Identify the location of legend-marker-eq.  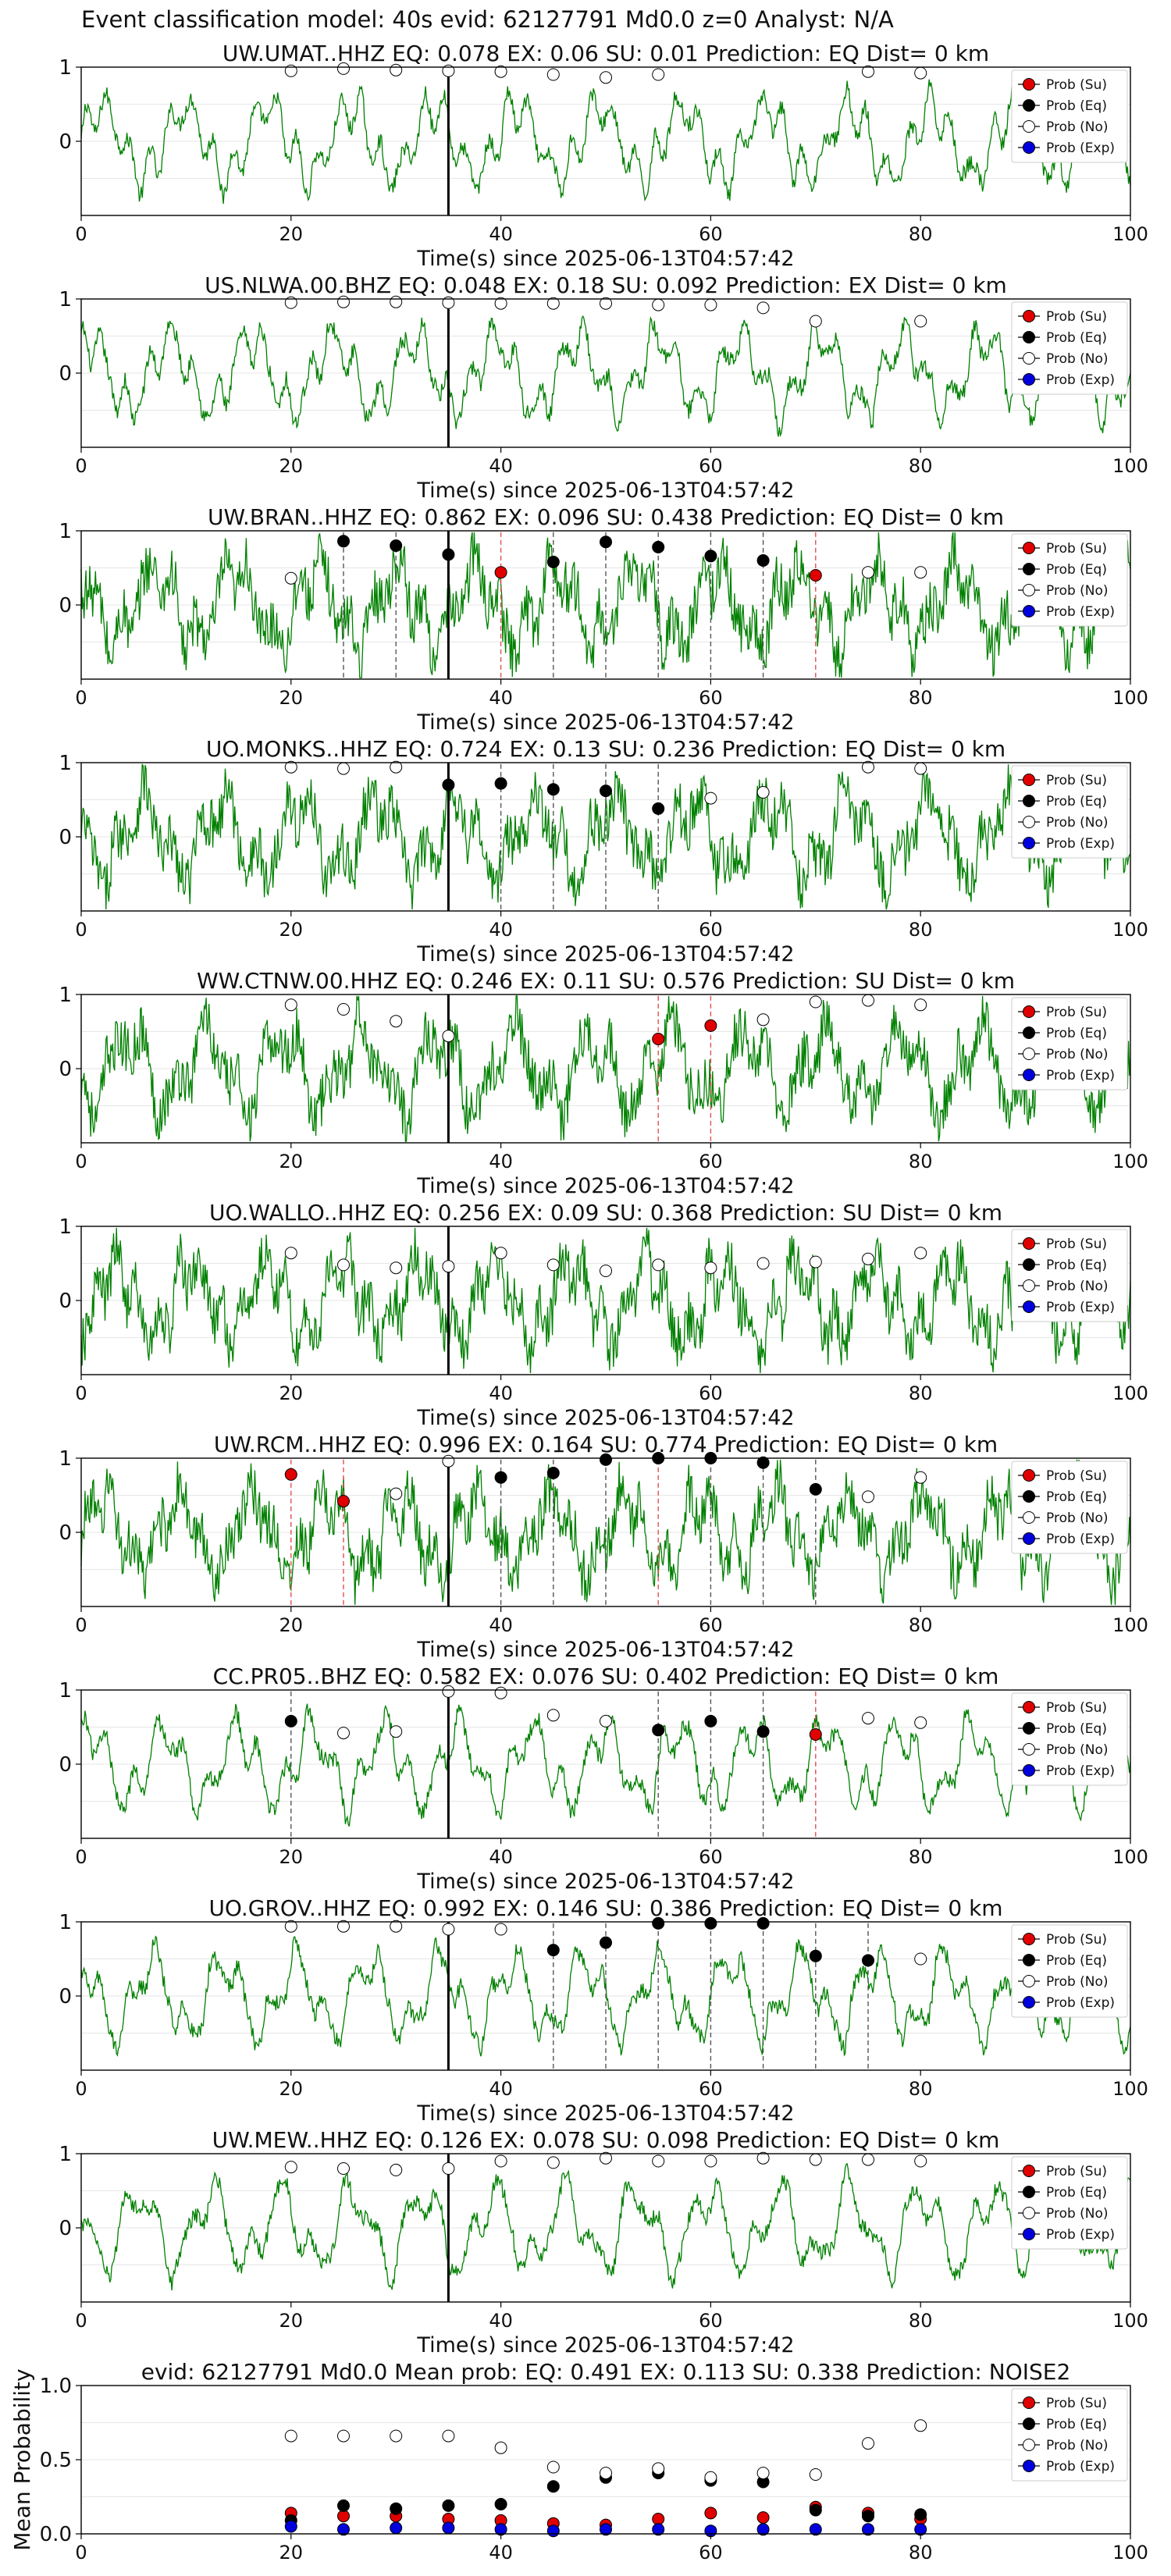
(1029, 1264).